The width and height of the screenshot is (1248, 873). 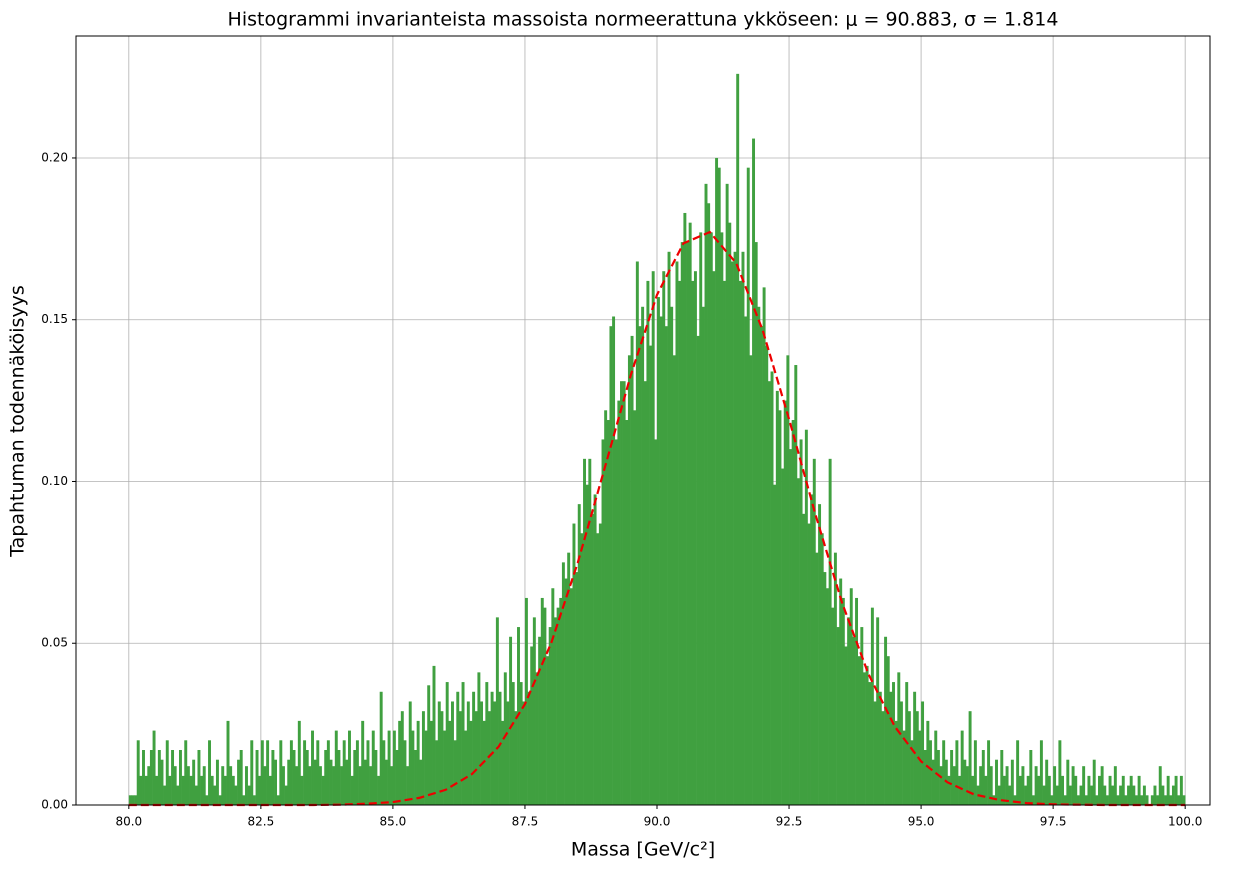 I want to click on x-tick-label: 97.5, so click(x=1053, y=822).